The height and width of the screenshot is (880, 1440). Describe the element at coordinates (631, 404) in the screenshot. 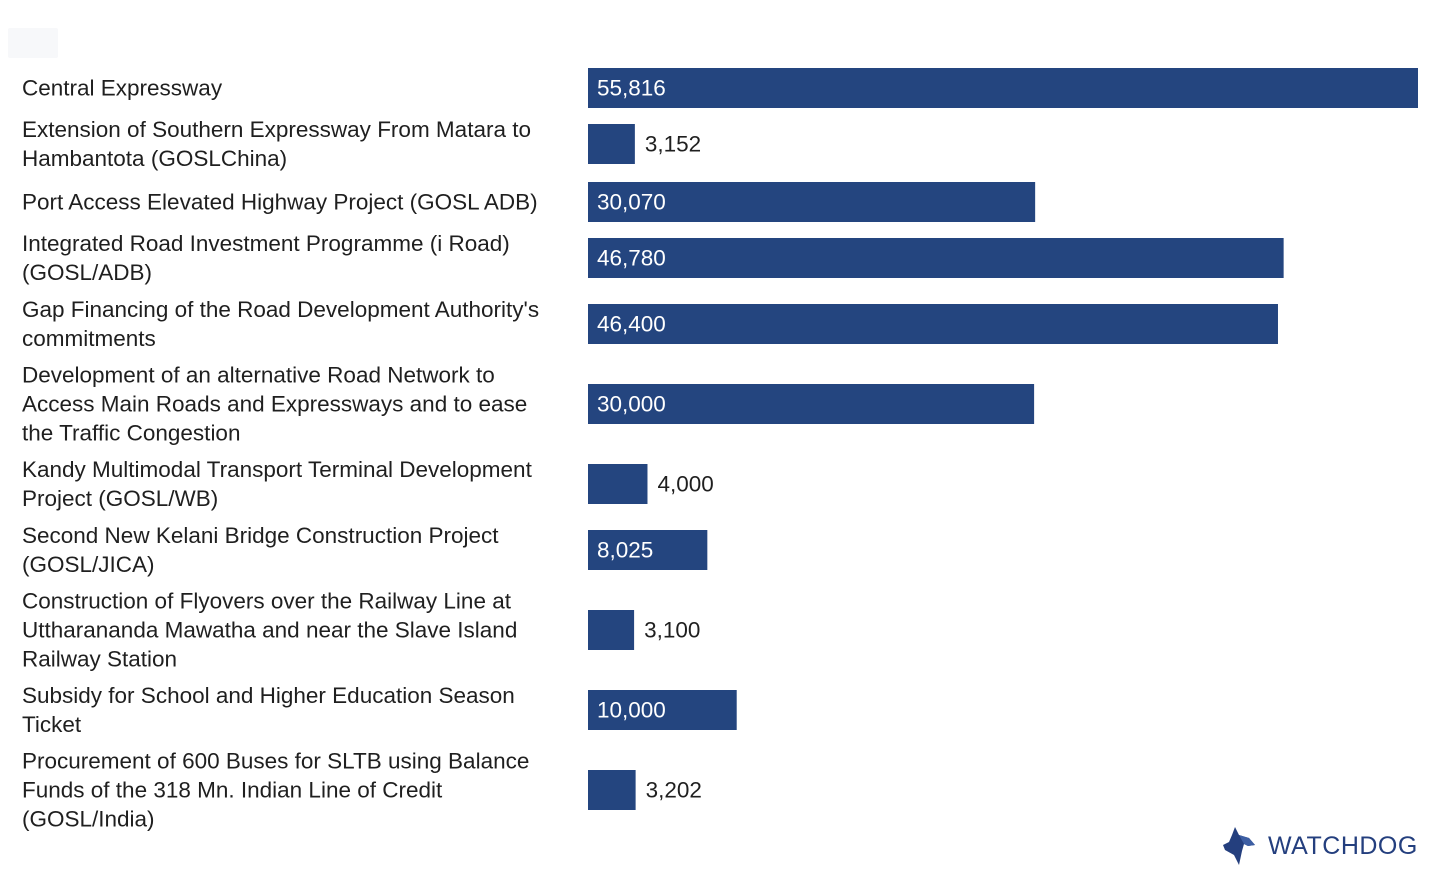

I see `data-label: 30,000` at that location.